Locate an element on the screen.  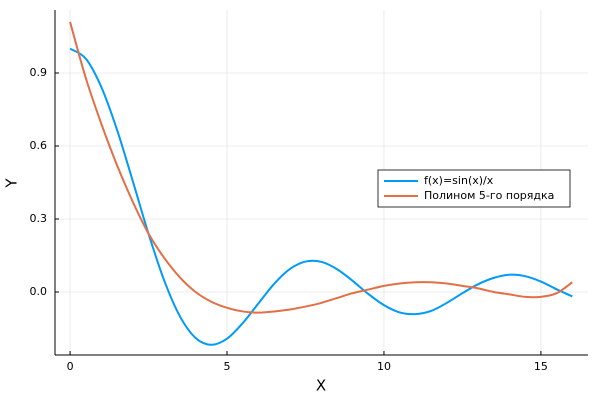
y-tick-label: 0.0 is located at coordinates (39, 291).